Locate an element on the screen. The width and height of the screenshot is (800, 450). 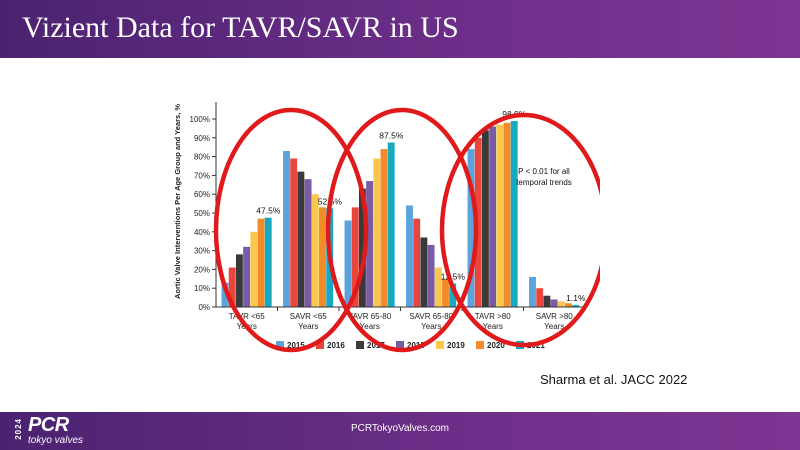
x-tick-label: SAVR >80 is located at coordinates (555, 316).